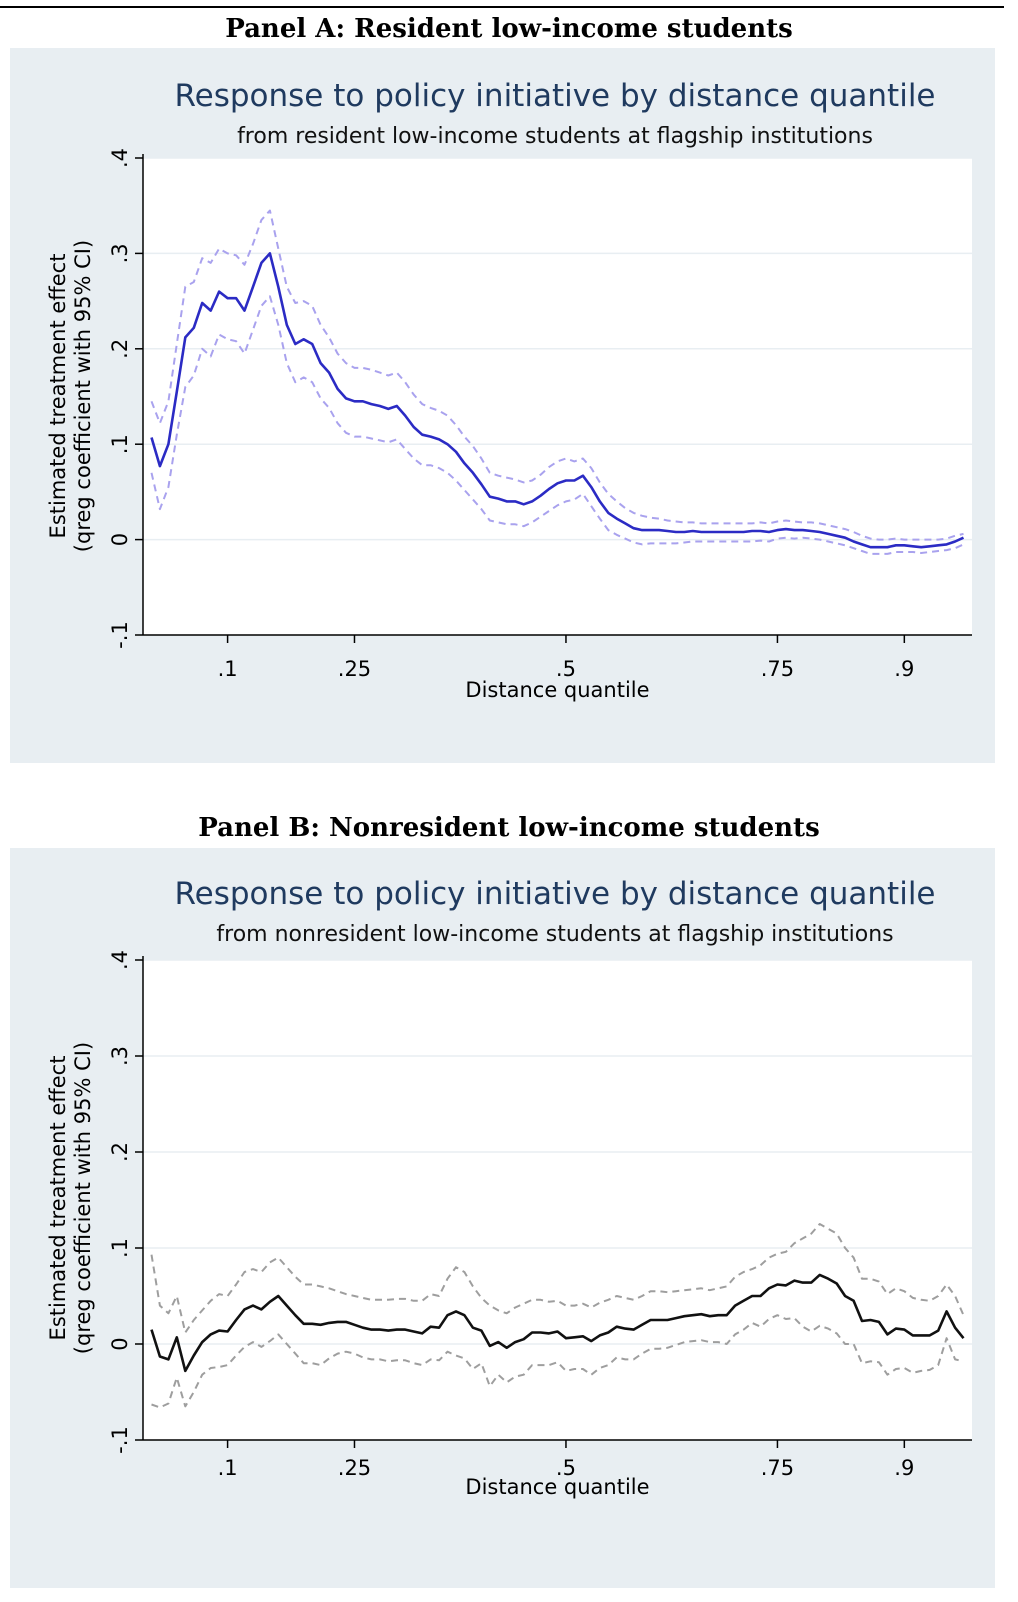 The height and width of the screenshot is (1602, 1018). What do you see at coordinates (566, 669) in the screenshot?
I see `chart0-x-tick-label: .5` at bounding box center [566, 669].